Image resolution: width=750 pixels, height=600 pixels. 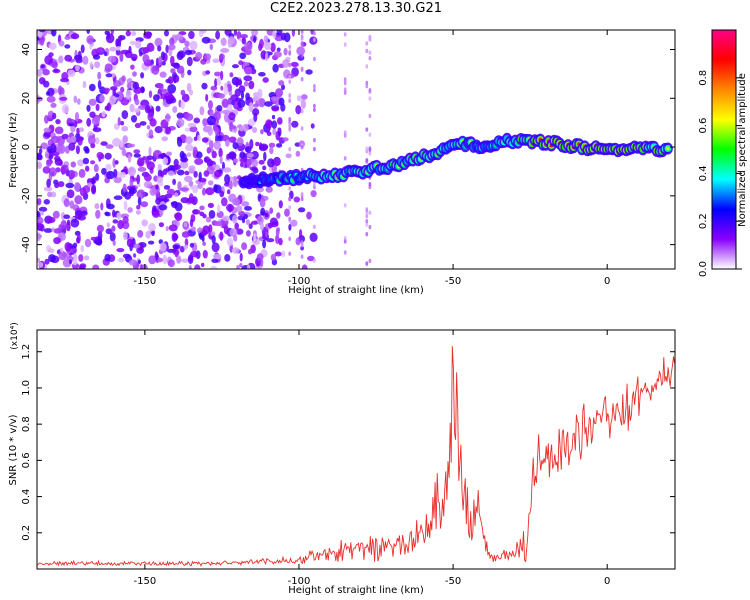 I want to click on snr-y-label: SNR (10 * v/v), so click(x=13, y=449).